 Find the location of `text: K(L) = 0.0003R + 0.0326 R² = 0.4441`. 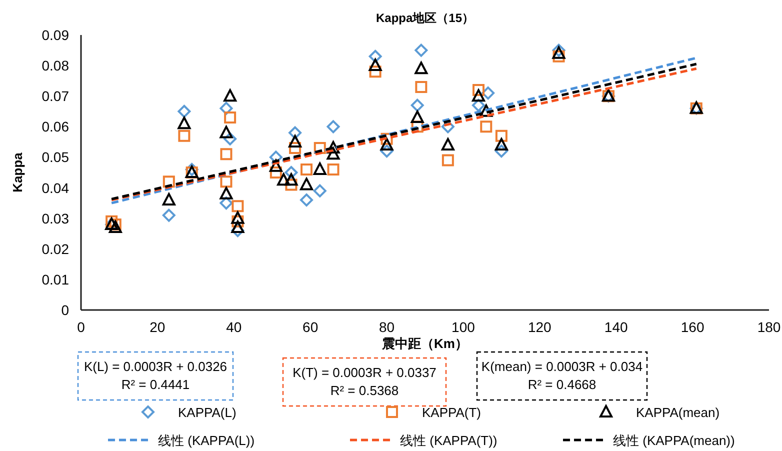

text: K(L) = 0.0003R + 0.0326 R² = 0.4441 is located at coordinates (156, 375).